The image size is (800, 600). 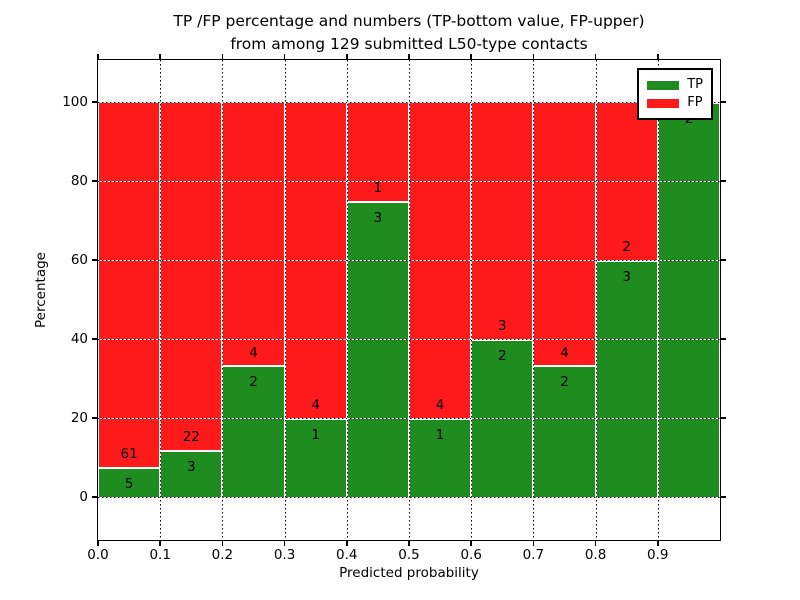 I want to click on legend-item-tp: TP, so click(x=675, y=85).